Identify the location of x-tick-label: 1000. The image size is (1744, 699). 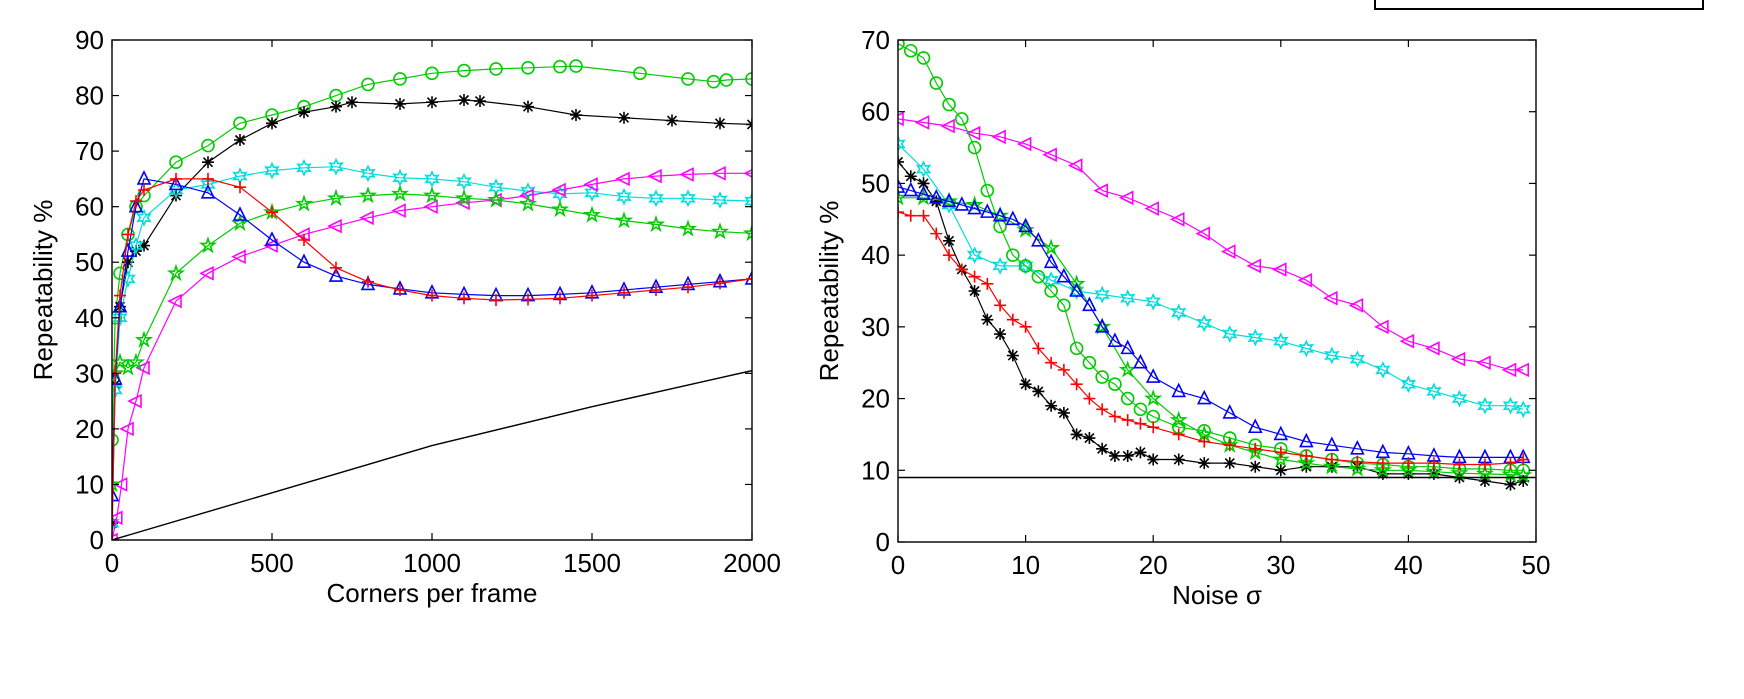
(432, 563).